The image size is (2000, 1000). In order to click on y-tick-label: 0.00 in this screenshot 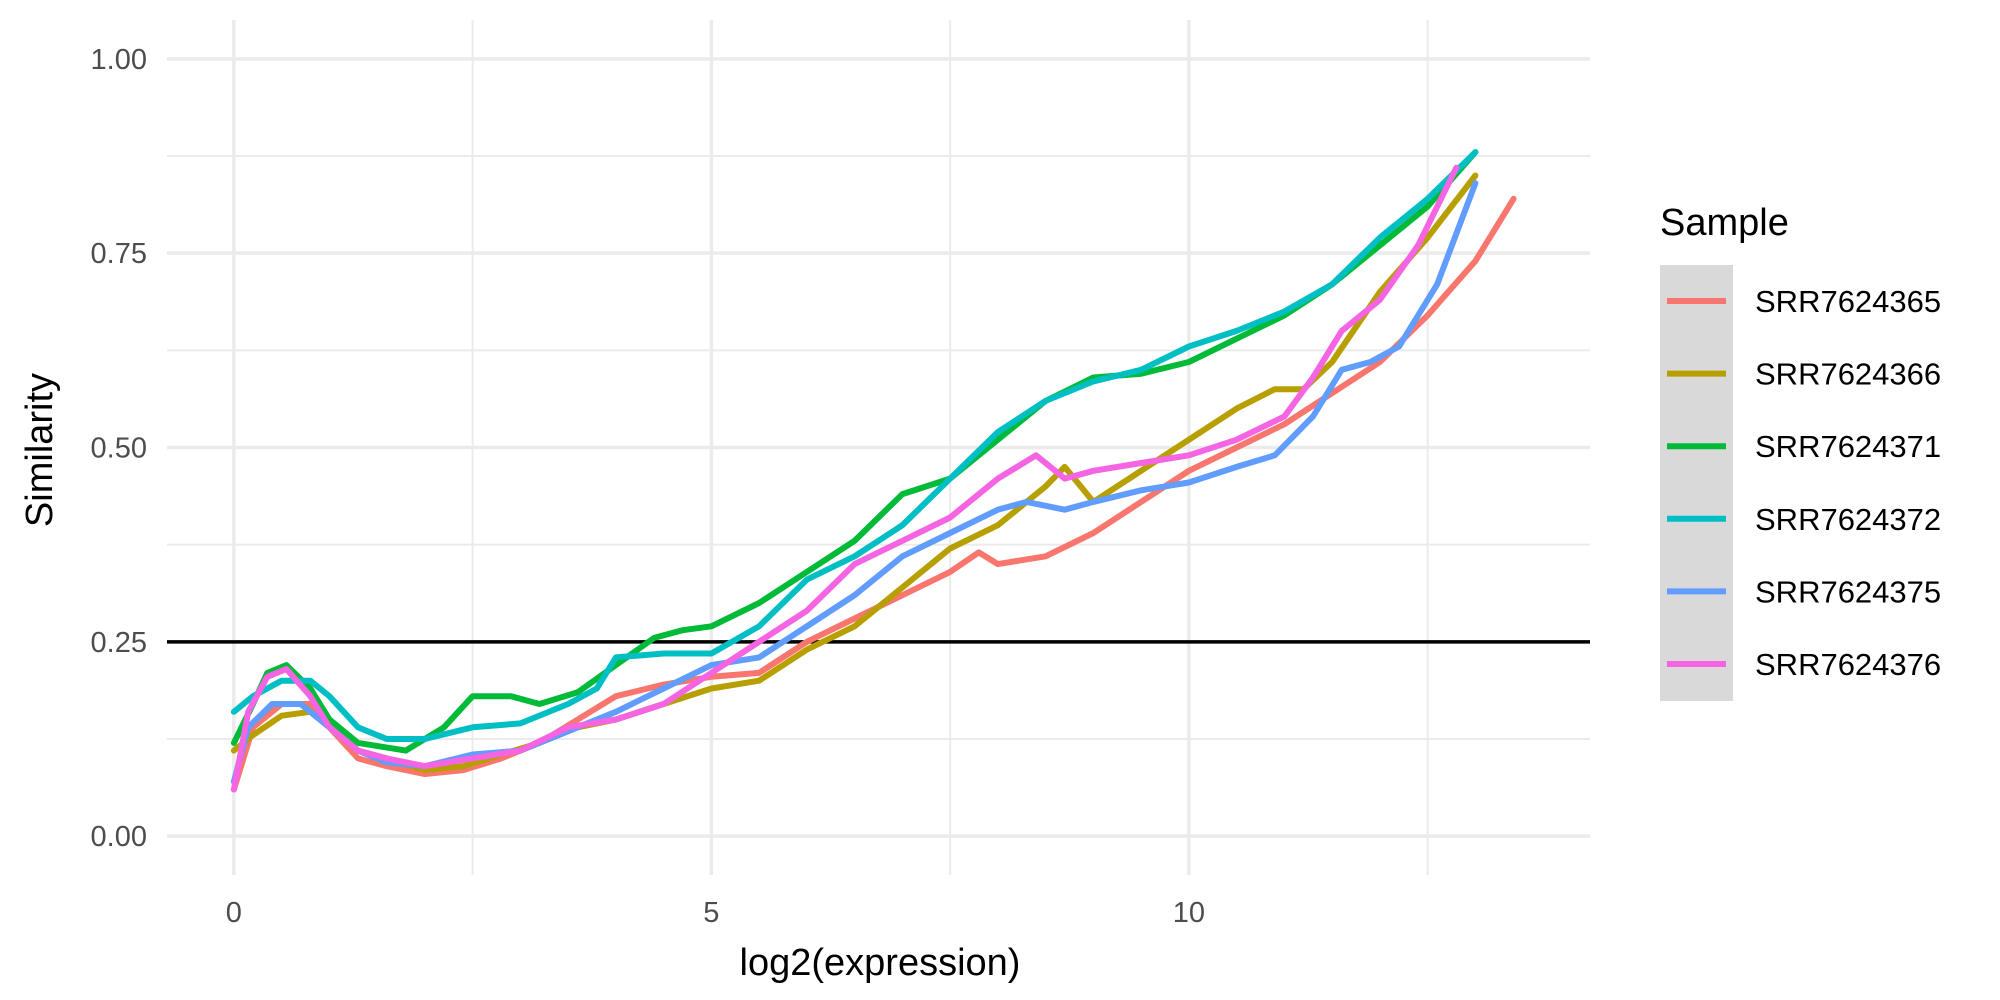, I will do `click(119, 837)`.